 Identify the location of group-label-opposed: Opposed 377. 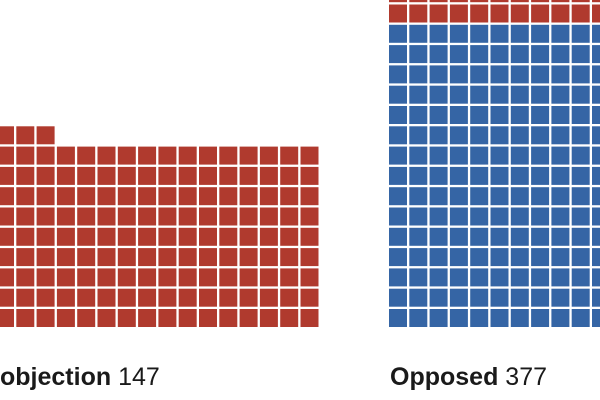
(468, 377).